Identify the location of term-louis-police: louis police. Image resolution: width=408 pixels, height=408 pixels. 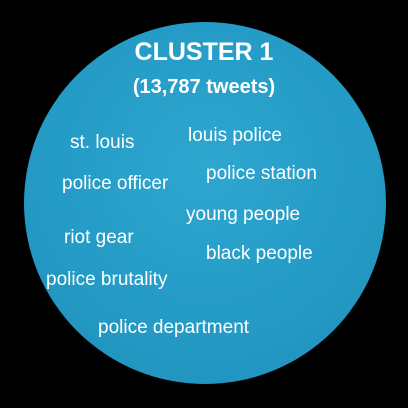
(235, 135).